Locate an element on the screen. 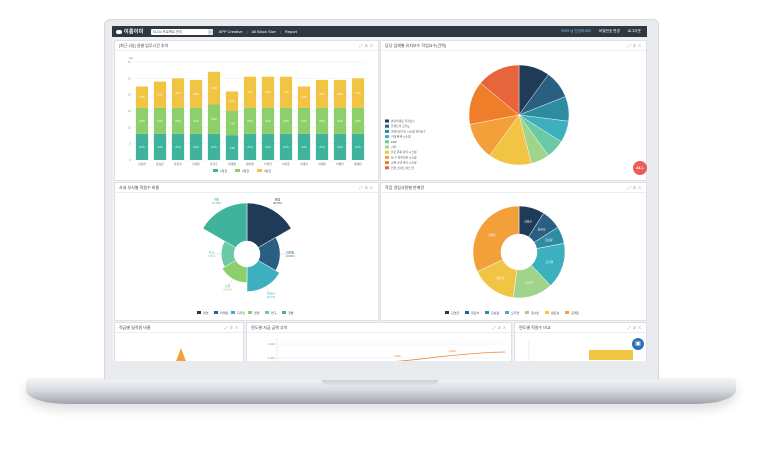 The image size is (760, 449). change-password-link: 비밀번호 변경 is located at coordinates (609, 31).